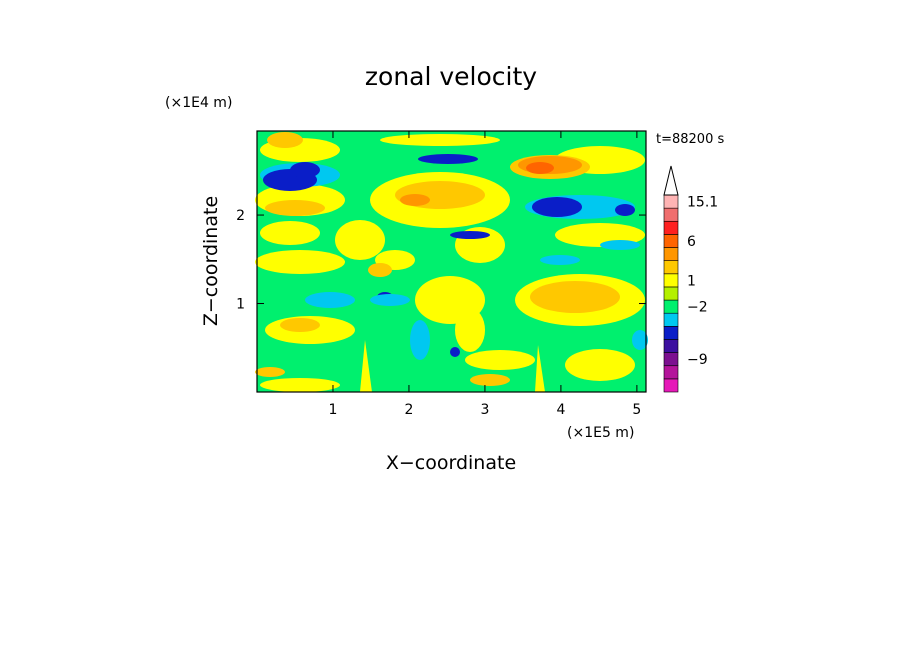  I want to click on time-label: t=88200 s, so click(690, 139).